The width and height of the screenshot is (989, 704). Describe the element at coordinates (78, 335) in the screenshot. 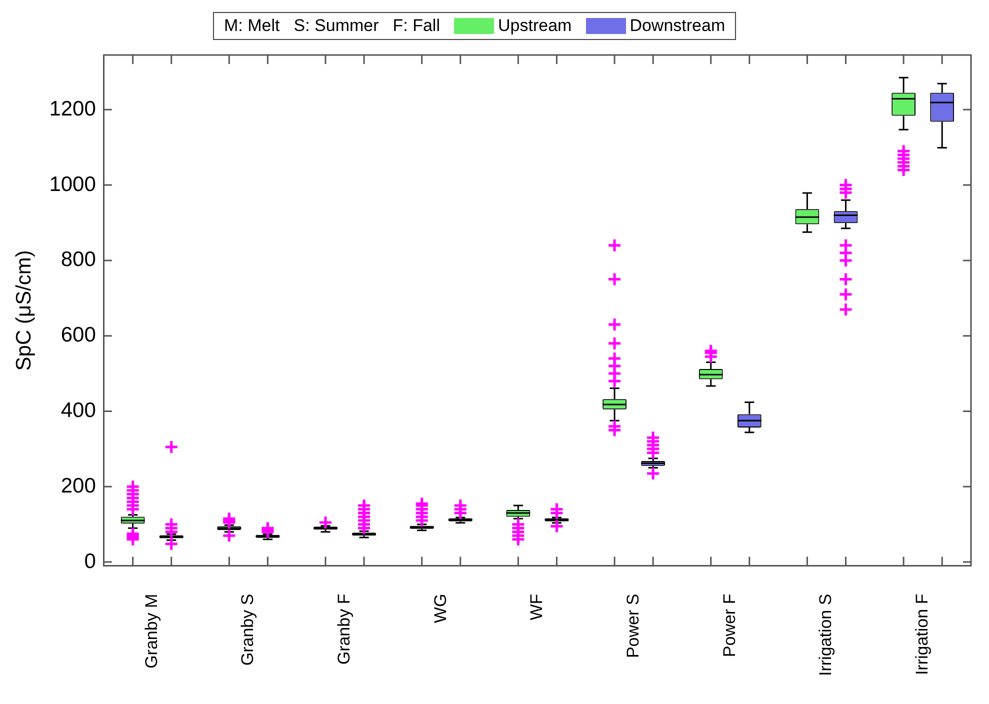

I see `y-tick-label: 600` at that location.